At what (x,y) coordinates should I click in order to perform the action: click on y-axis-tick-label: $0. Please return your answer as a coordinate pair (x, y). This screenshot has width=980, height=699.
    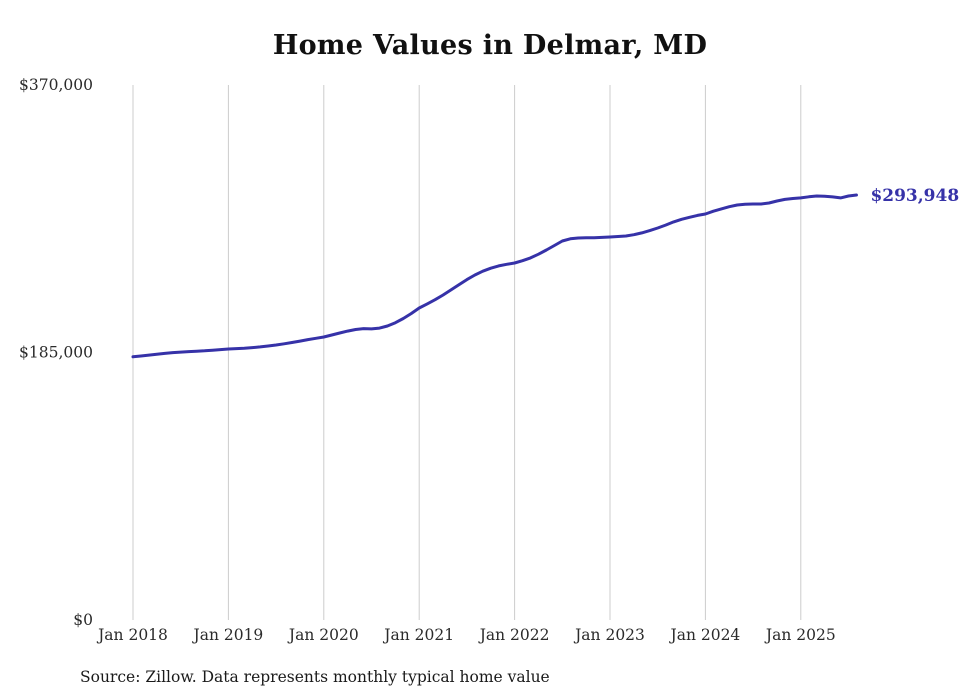
    Looking at the image, I should click on (83, 620).